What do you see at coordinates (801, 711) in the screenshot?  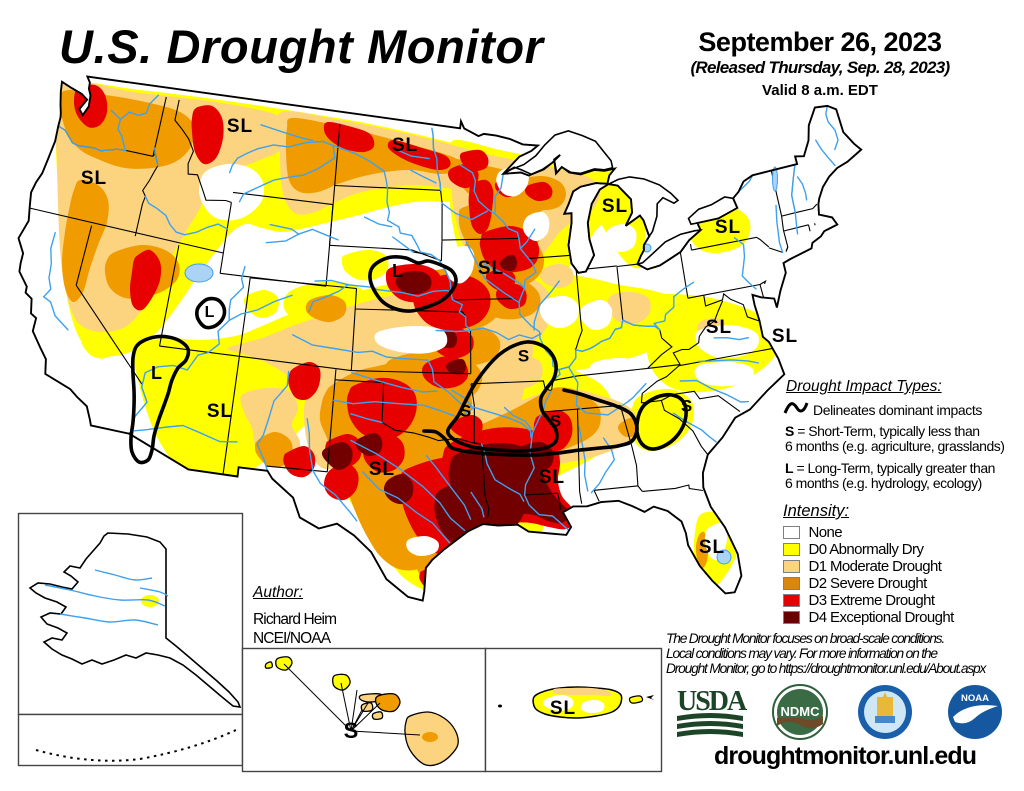 I see `svg-text: NDMC` at bounding box center [801, 711].